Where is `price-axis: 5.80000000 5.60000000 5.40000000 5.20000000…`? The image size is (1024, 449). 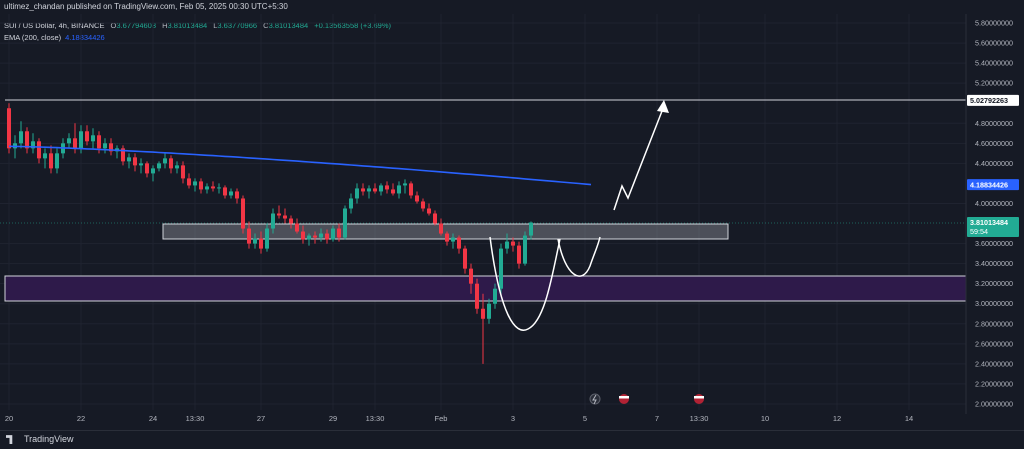
price-axis: 5.80000000 5.60000000 5.40000000 5.20000000… is located at coordinates (994, 214).